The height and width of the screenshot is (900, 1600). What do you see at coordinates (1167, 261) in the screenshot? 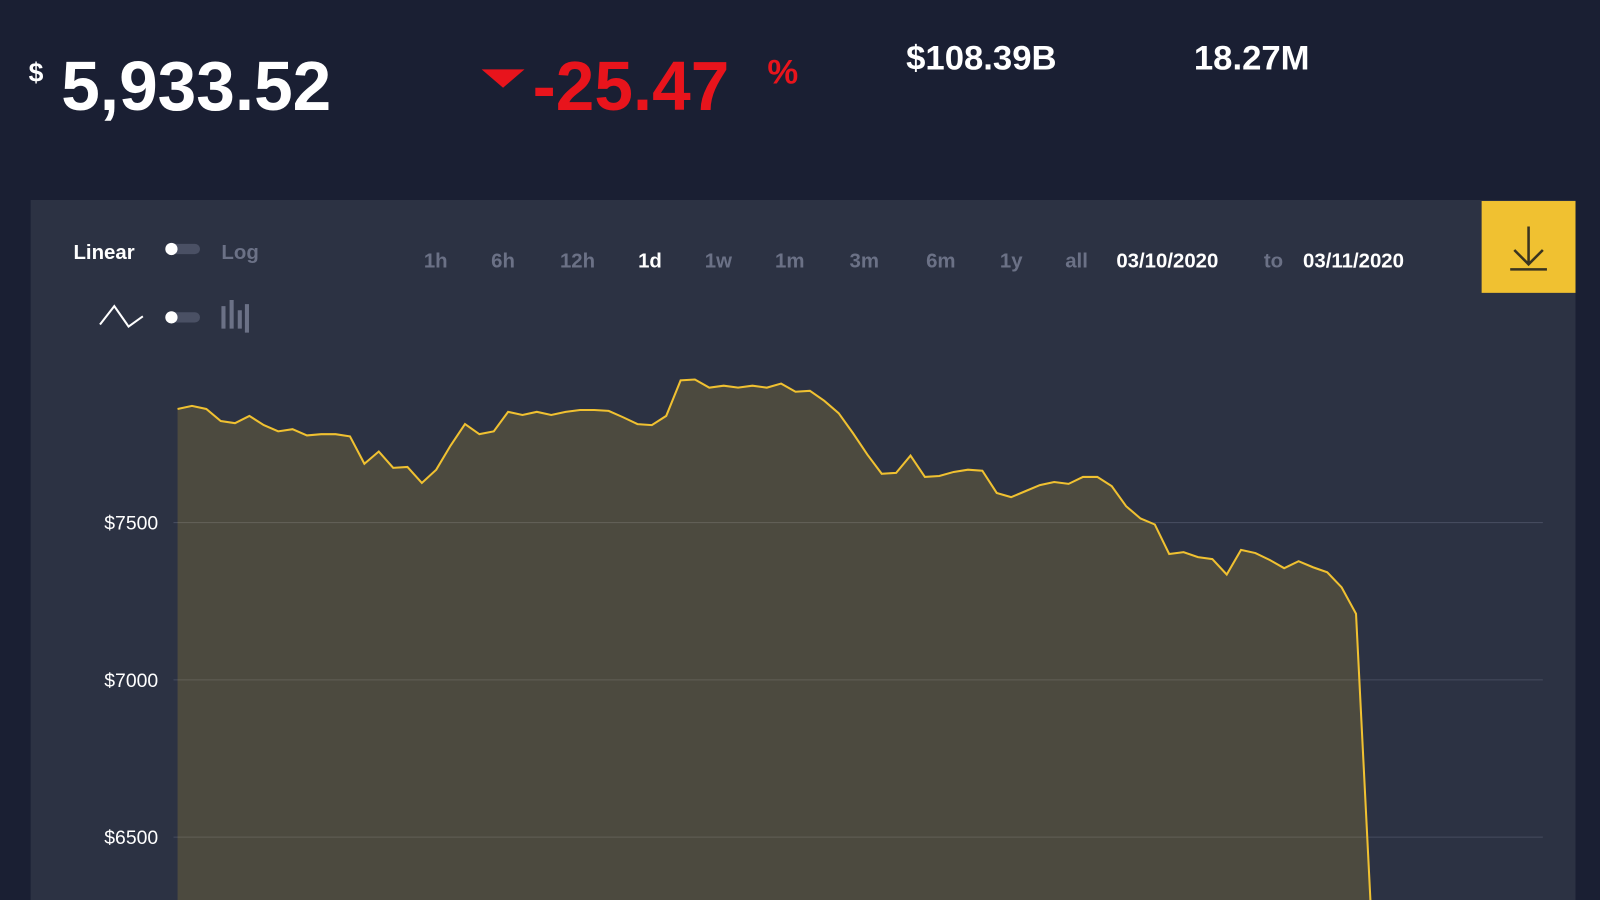
I see `date-from: 03/10/2020` at bounding box center [1167, 261].